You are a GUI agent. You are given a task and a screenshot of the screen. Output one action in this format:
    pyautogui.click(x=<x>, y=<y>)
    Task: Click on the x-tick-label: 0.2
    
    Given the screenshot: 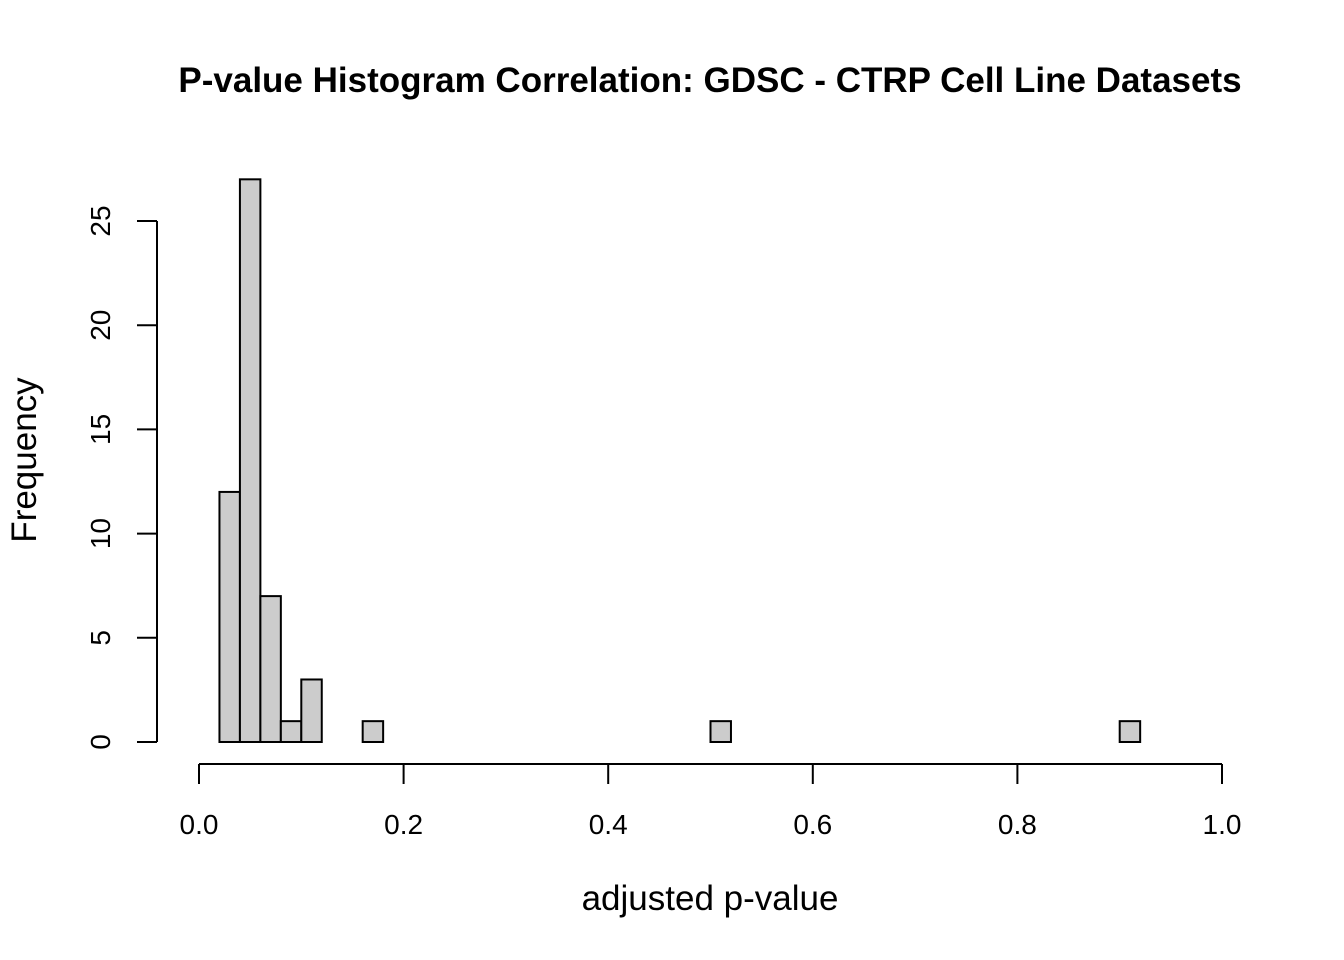 What is the action you would take?
    pyautogui.click(x=403, y=824)
    